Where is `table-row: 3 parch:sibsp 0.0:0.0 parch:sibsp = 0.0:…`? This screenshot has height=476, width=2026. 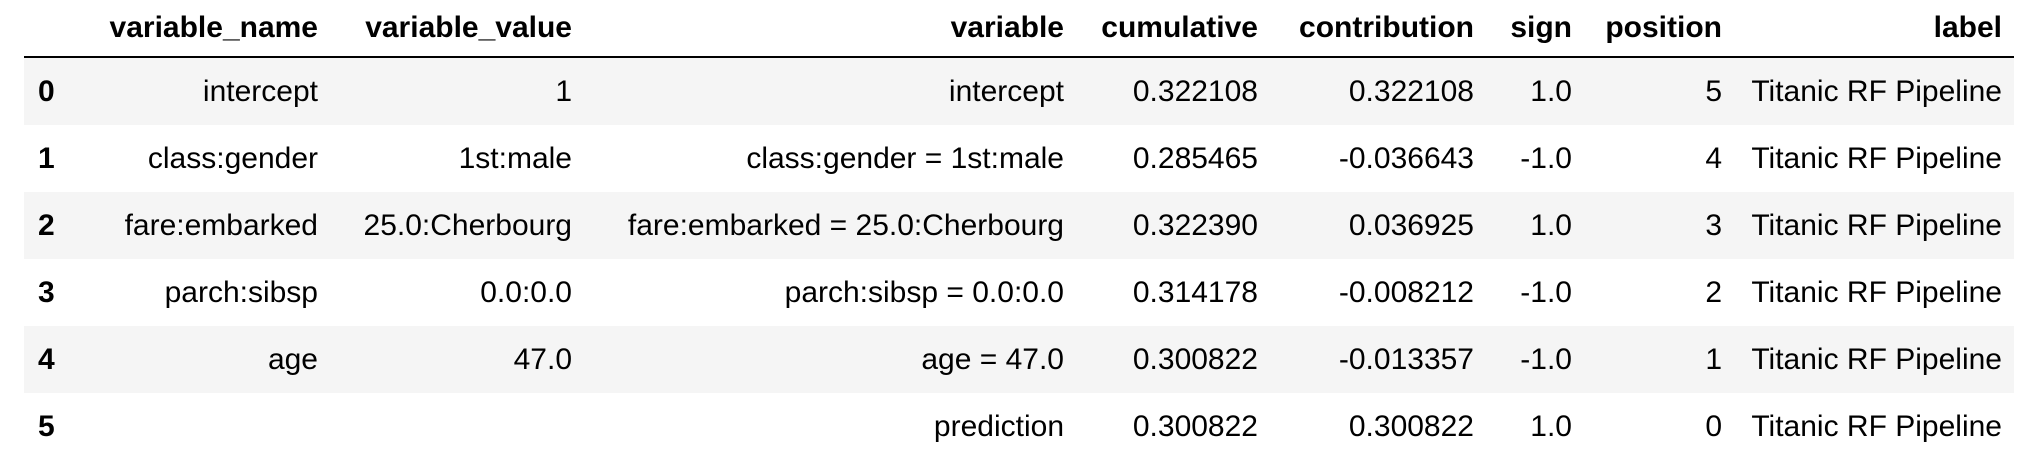
table-row: 3 parch:sibsp 0.0:0.0 parch:sibsp = 0.0:… is located at coordinates (1019, 292).